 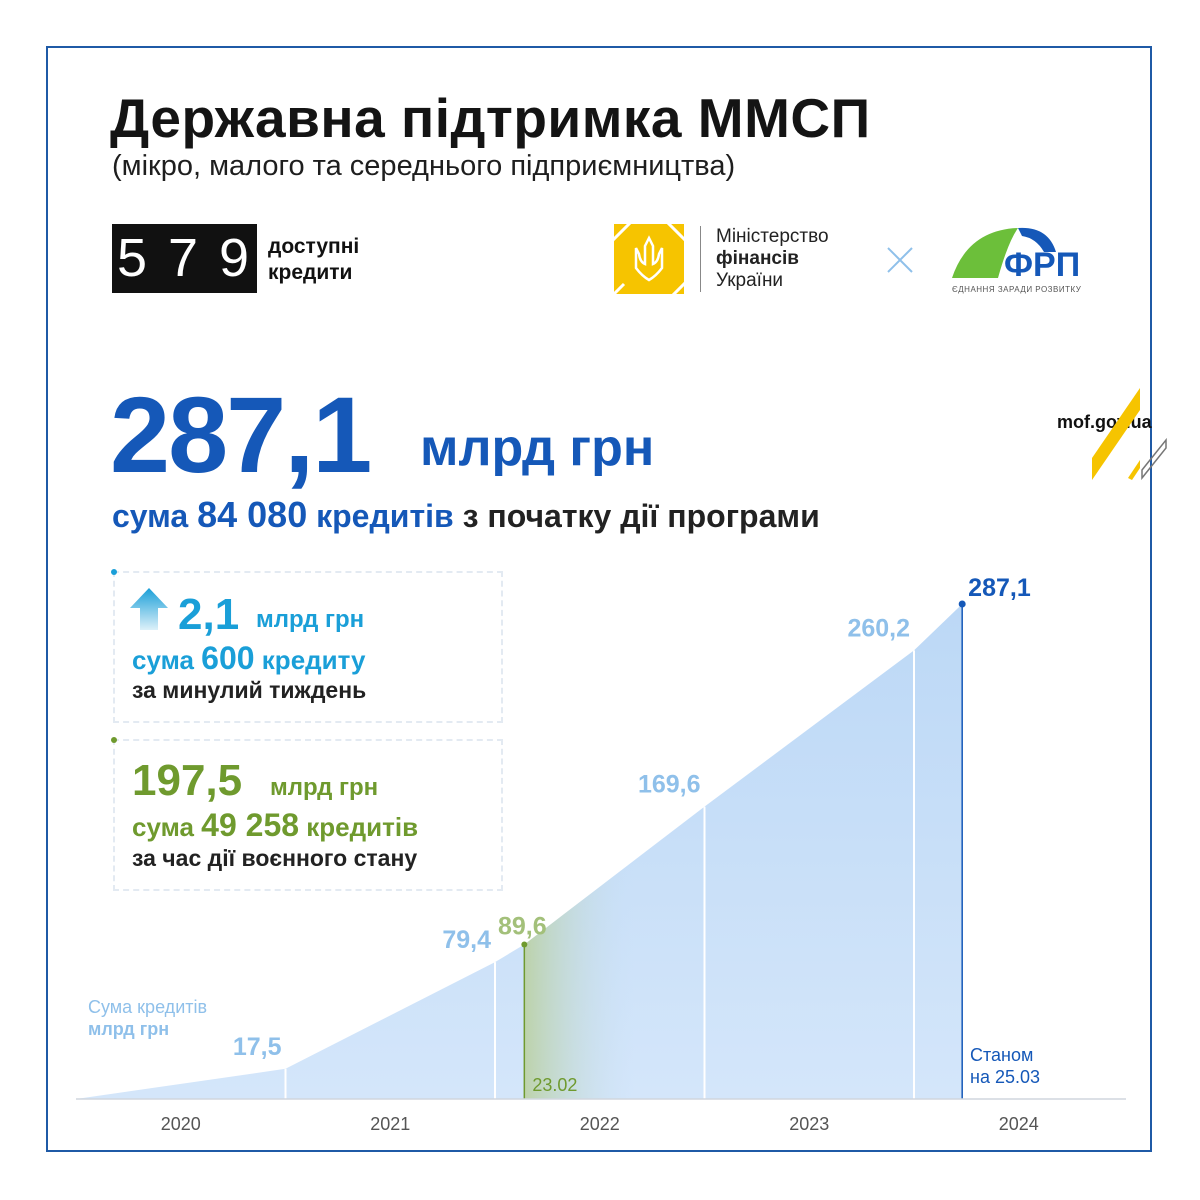 I want to click on program-logo-mark: 5 7 9, so click(x=184, y=258).